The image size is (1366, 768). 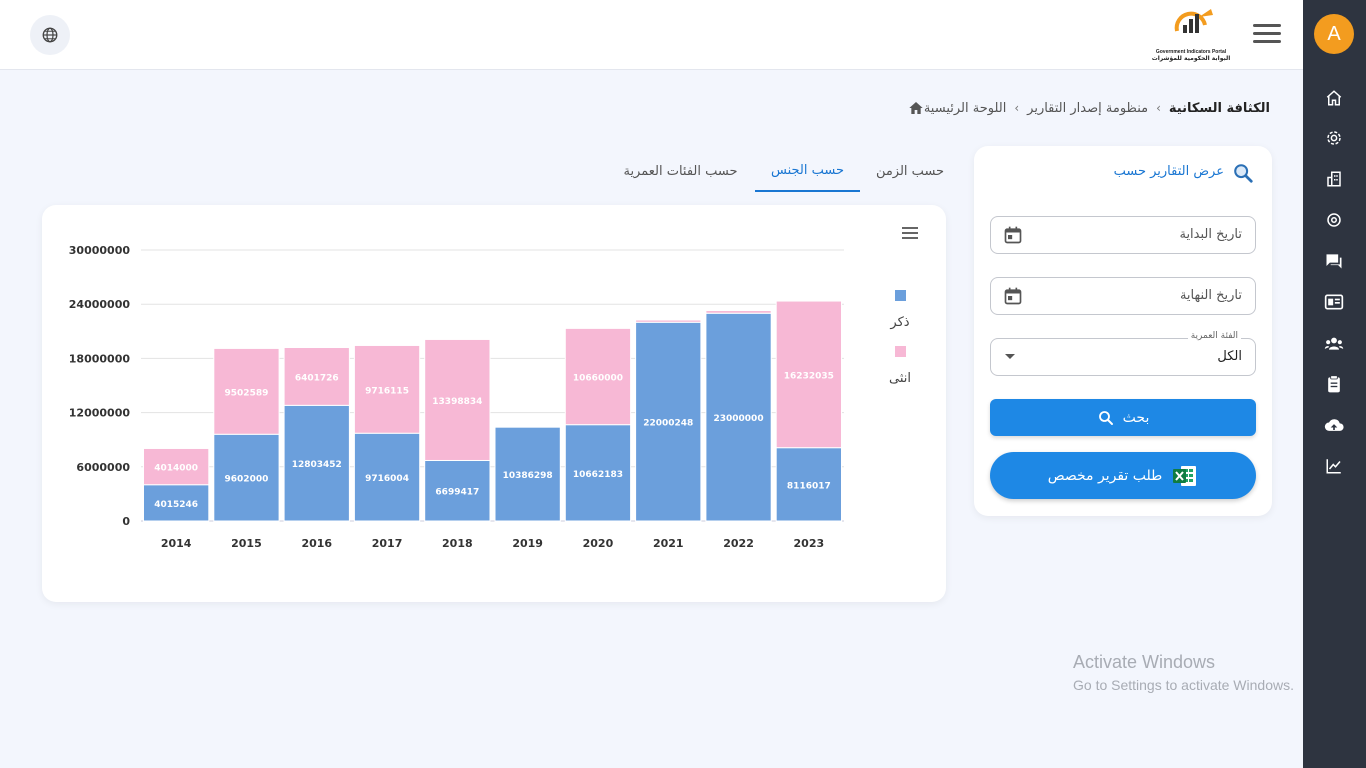 What do you see at coordinates (1334, 384) in the screenshot?
I see `clipboard-icon` at bounding box center [1334, 384].